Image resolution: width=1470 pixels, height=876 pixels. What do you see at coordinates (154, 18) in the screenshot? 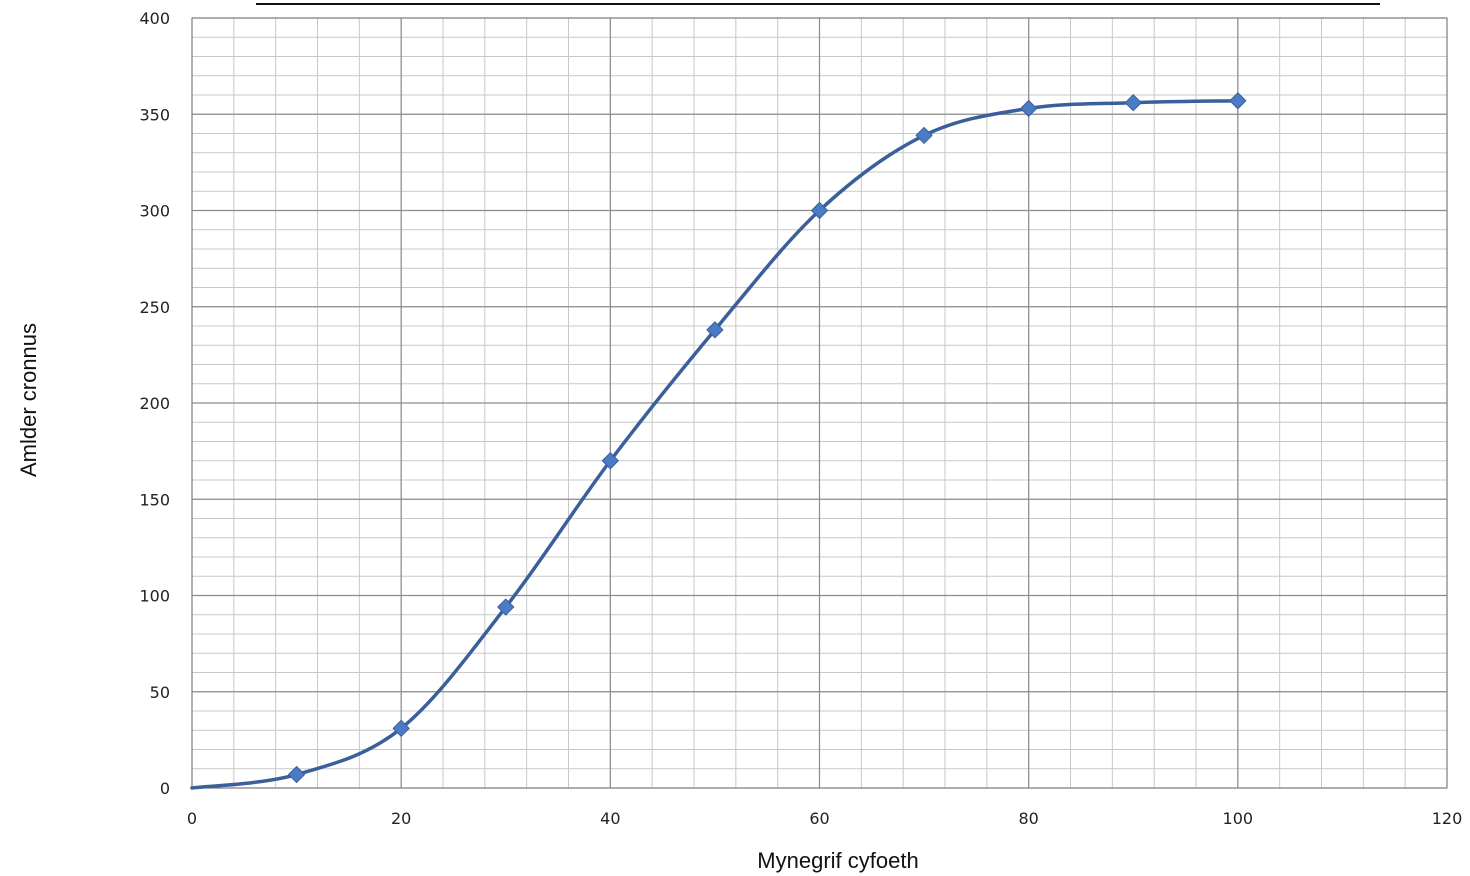
I see `y-tick-label: 400` at bounding box center [154, 18].